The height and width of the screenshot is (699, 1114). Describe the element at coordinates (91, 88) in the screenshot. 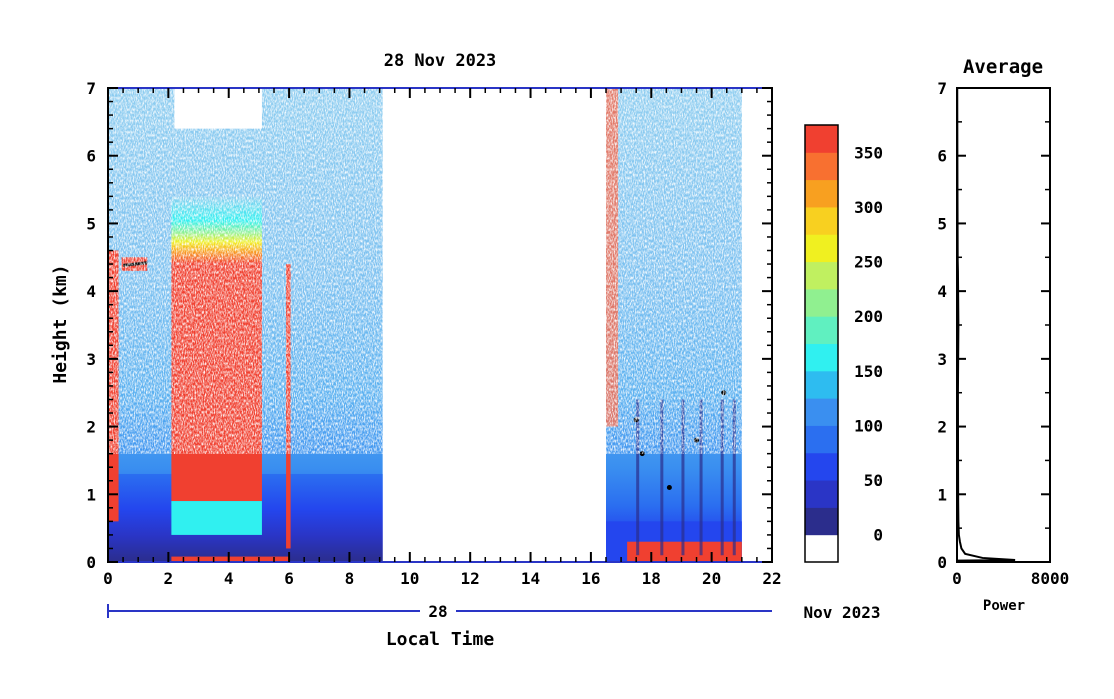

I see `y-tick-label-7: 7` at that location.